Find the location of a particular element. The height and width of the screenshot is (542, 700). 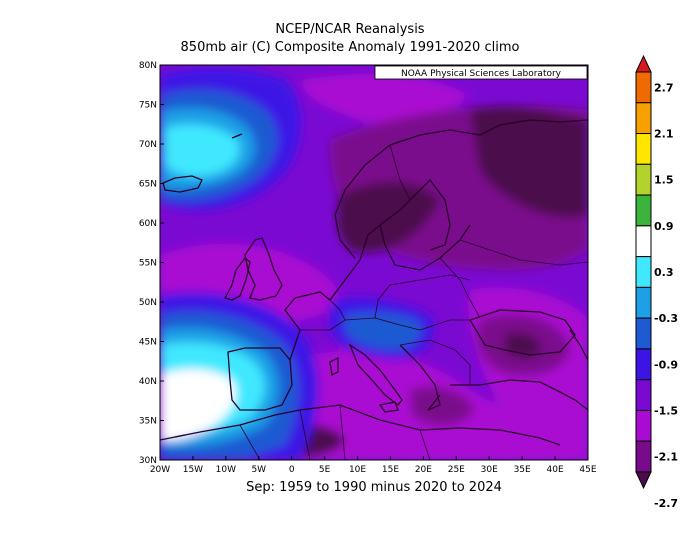

north-africa-coast is located at coordinates (360, 425).